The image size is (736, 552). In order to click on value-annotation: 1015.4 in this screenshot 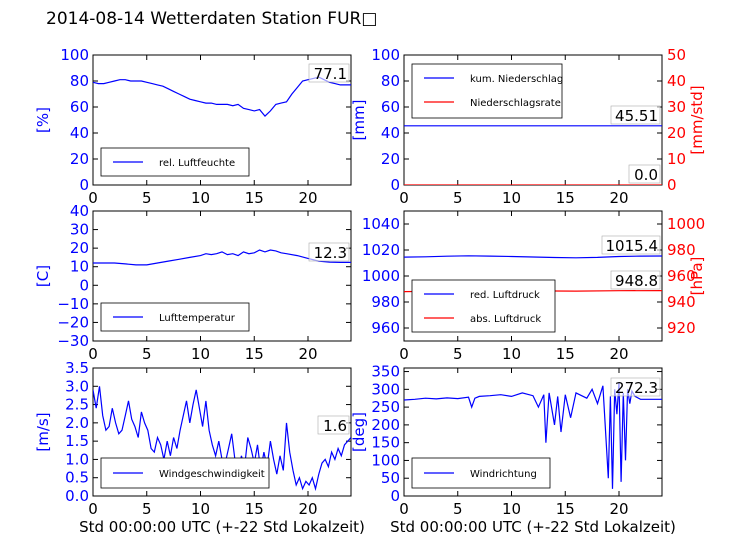, I will do `click(632, 246)`.